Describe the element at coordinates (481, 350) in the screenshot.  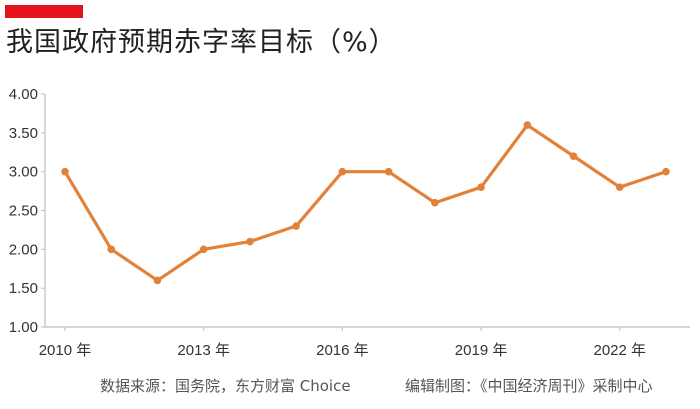
I see `x-tick-label: 2019 年` at that location.